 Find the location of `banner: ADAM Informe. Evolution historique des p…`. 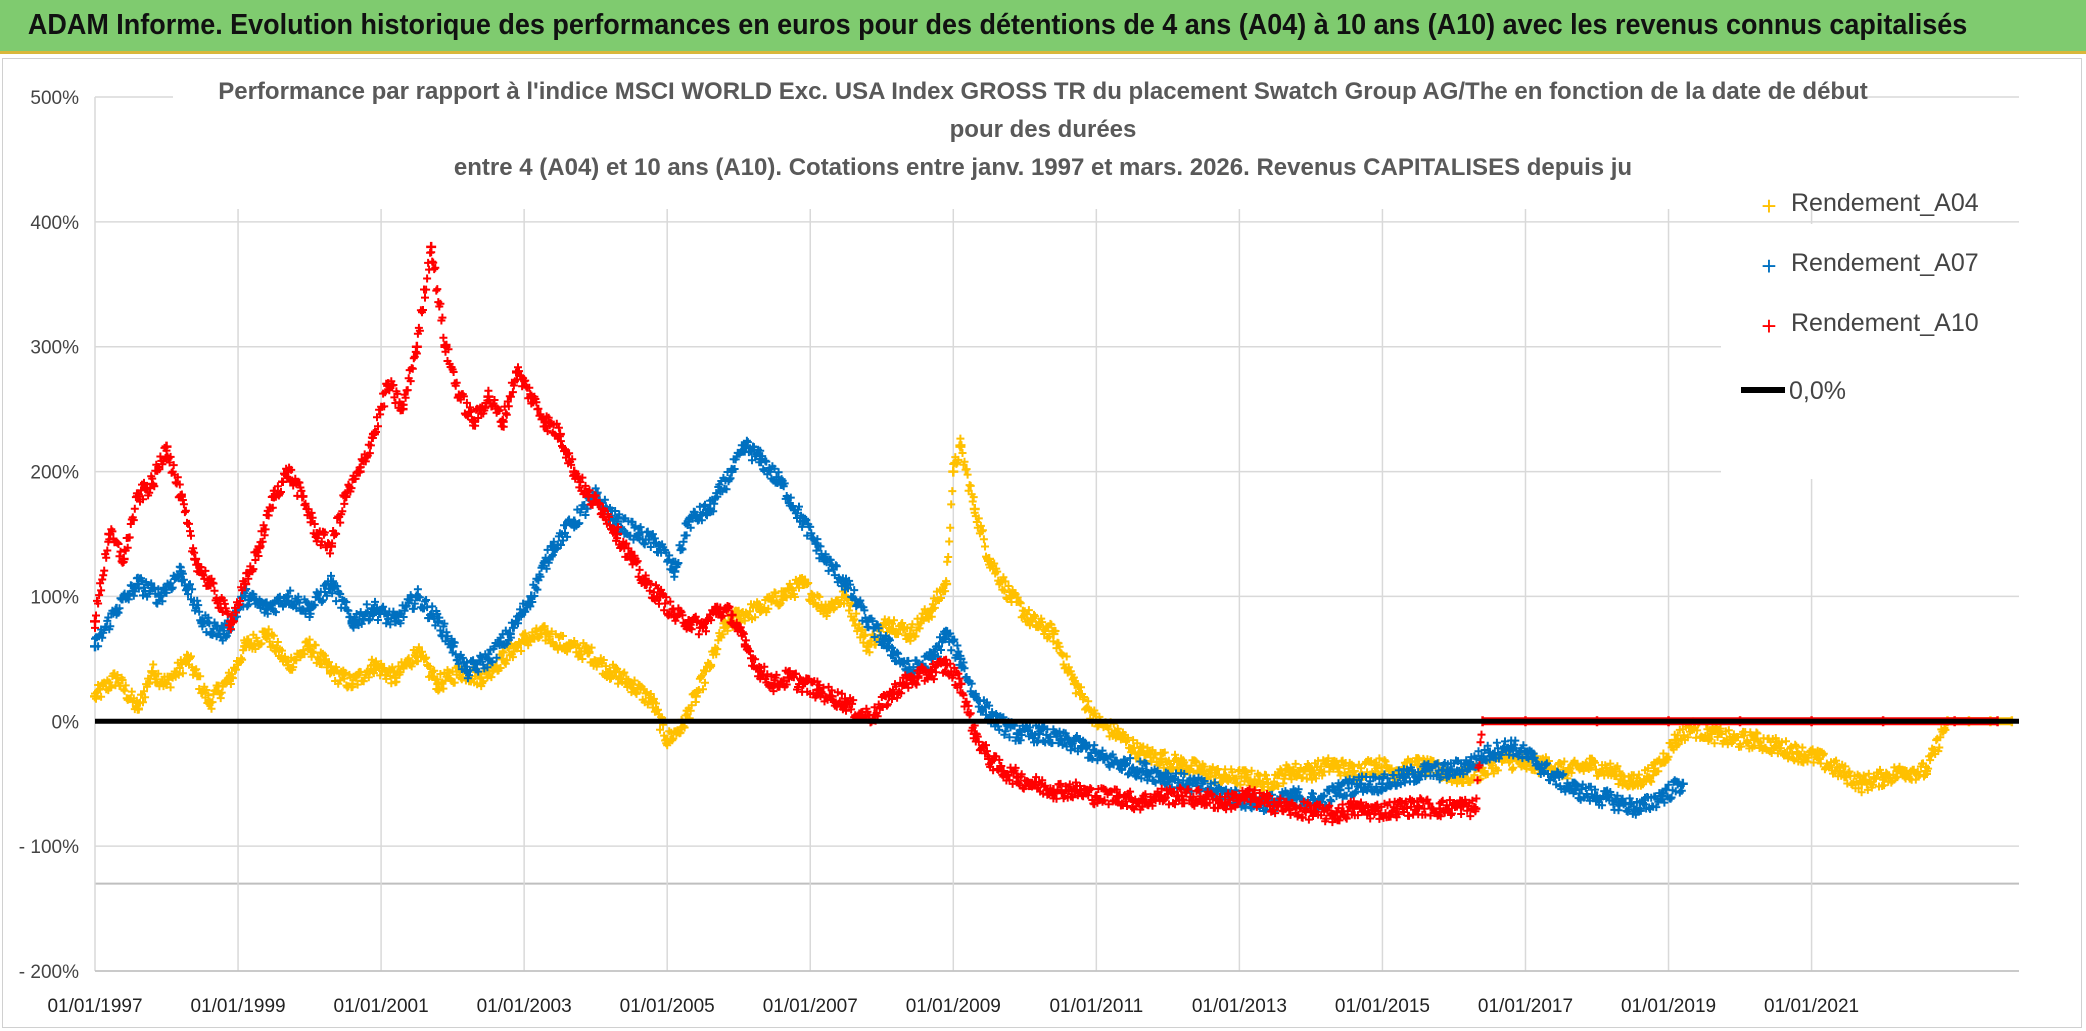

banner: ADAM Informe. Evolution historique des p… is located at coordinates (1043, 27).